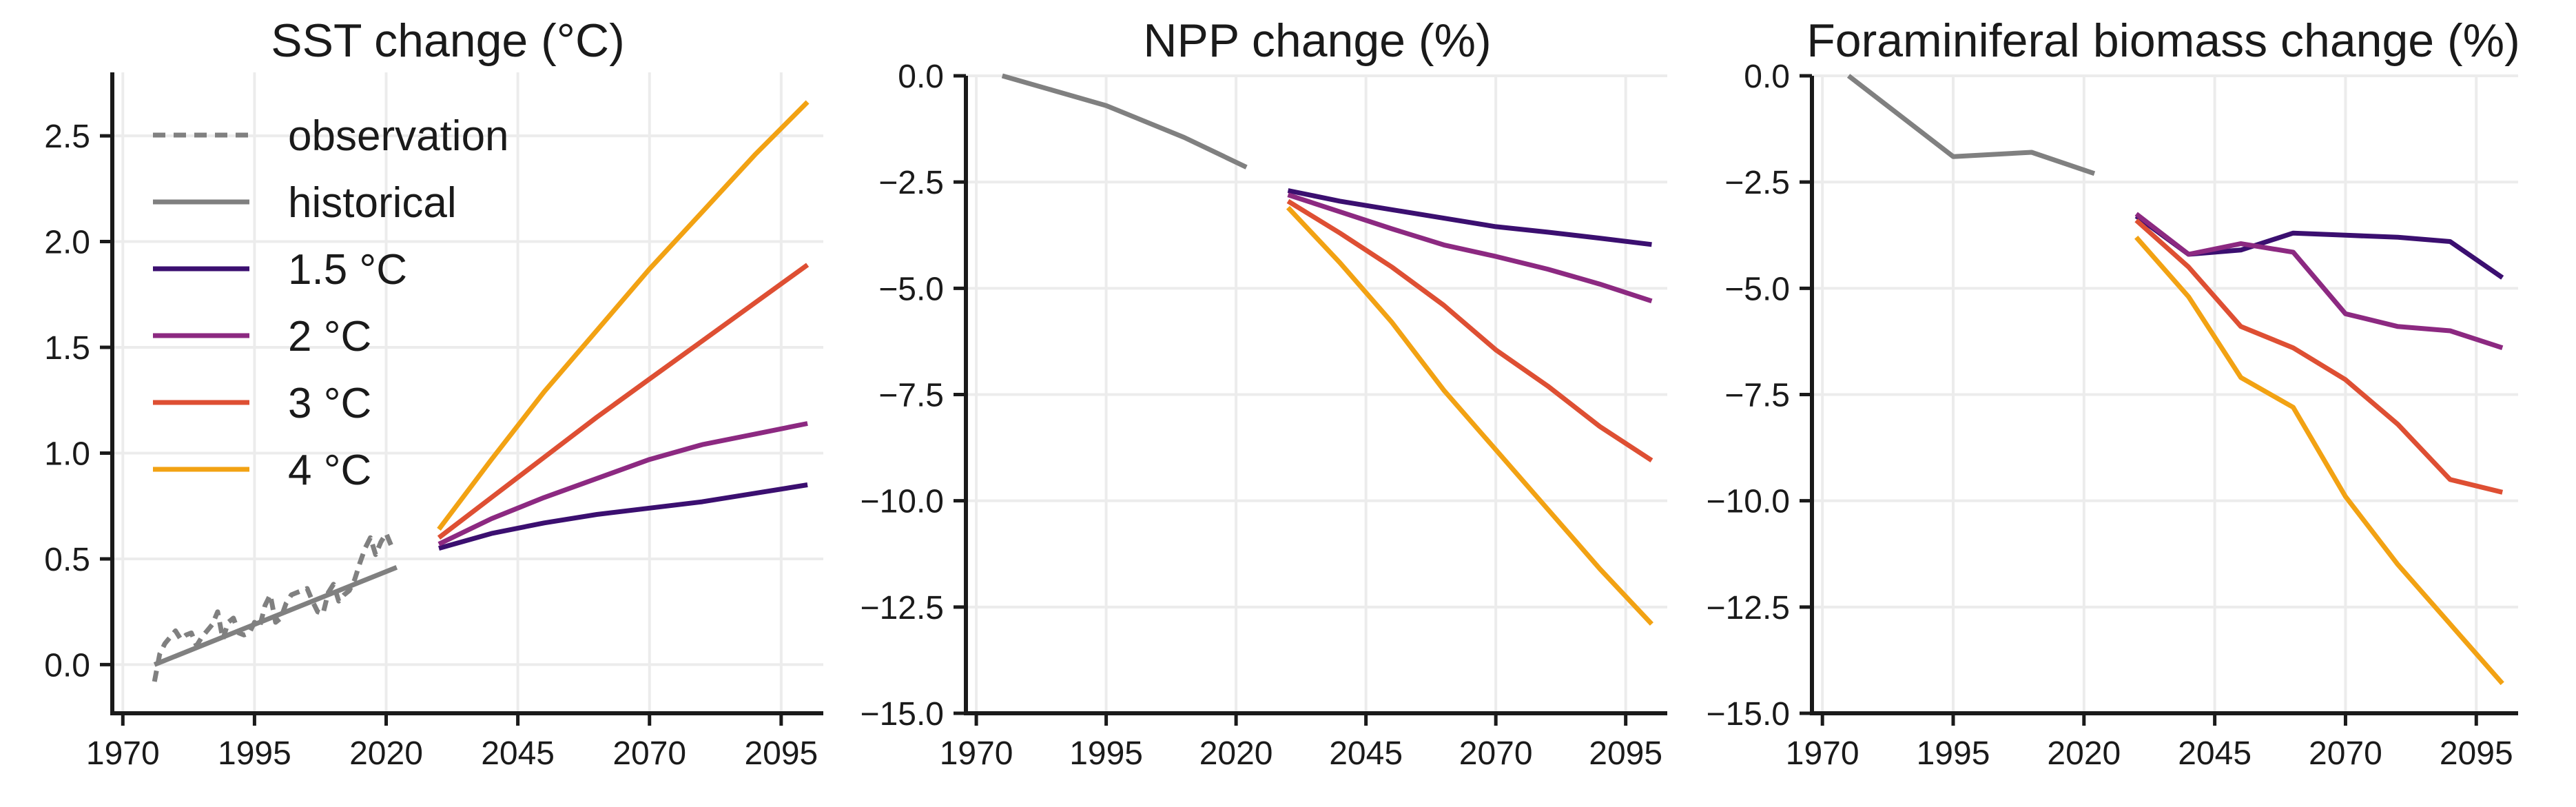 The height and width of the screenshot is (807, 2576). I want to click on sst-y-tick-label: 1.0, so click(67, 454).